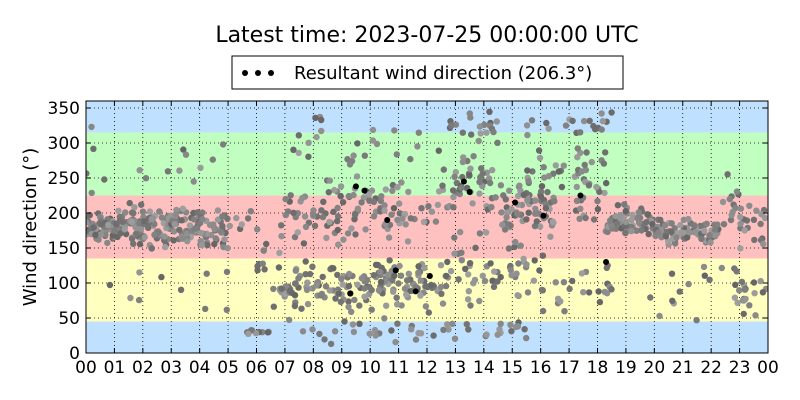 This screenshot has width=800, height=400. Describe the element at coordinates (115, 368) in the screenshot. I see `x-tick-label: 01` at that location.